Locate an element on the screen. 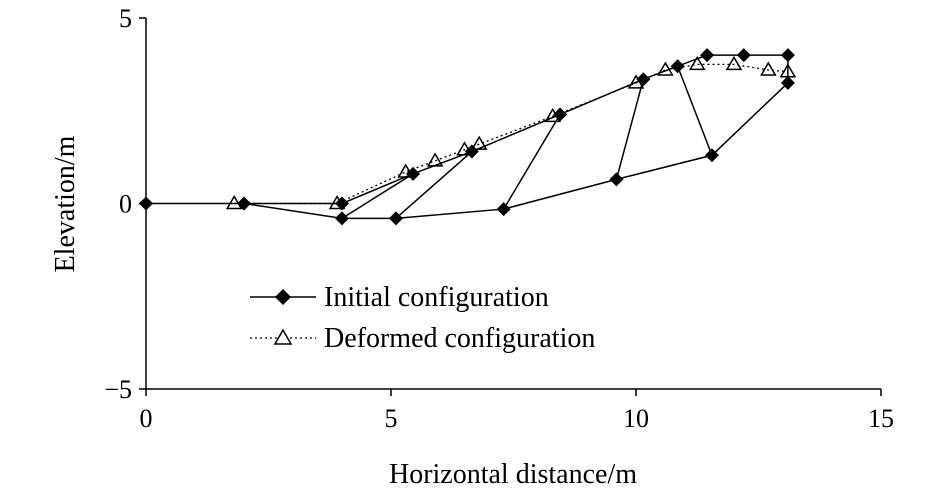  legend-item-initial: Initial configuration is located at coordinates (399, 297).